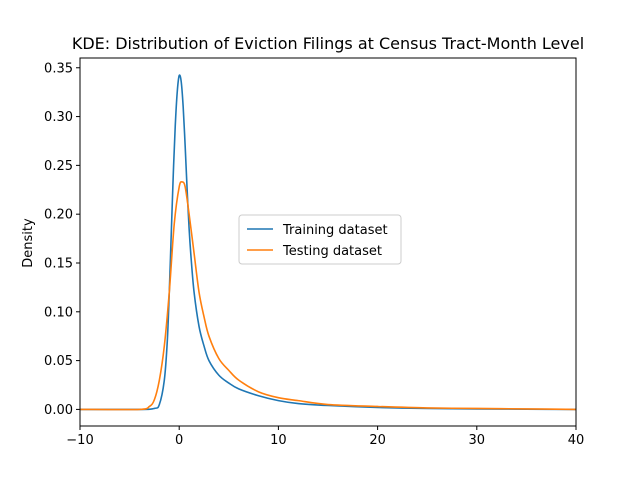  What do you see at coordinates (58, 117) in the screenshot?
I see `y-tick-label: 0.30` at bounding box center [58, 117].